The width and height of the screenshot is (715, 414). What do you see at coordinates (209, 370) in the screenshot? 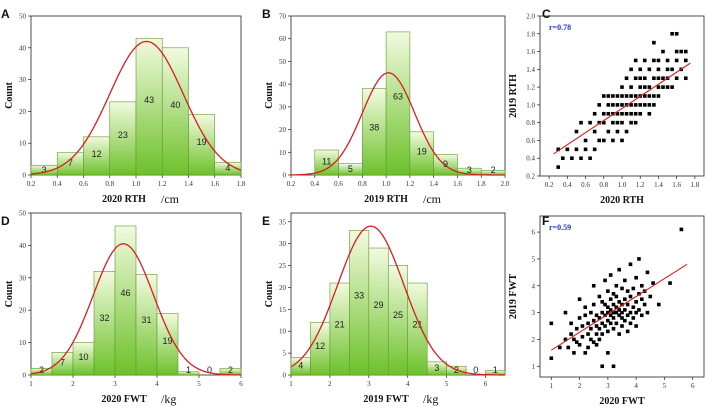
I see `bar-count-label: 0` at bounding box center [209, 370].